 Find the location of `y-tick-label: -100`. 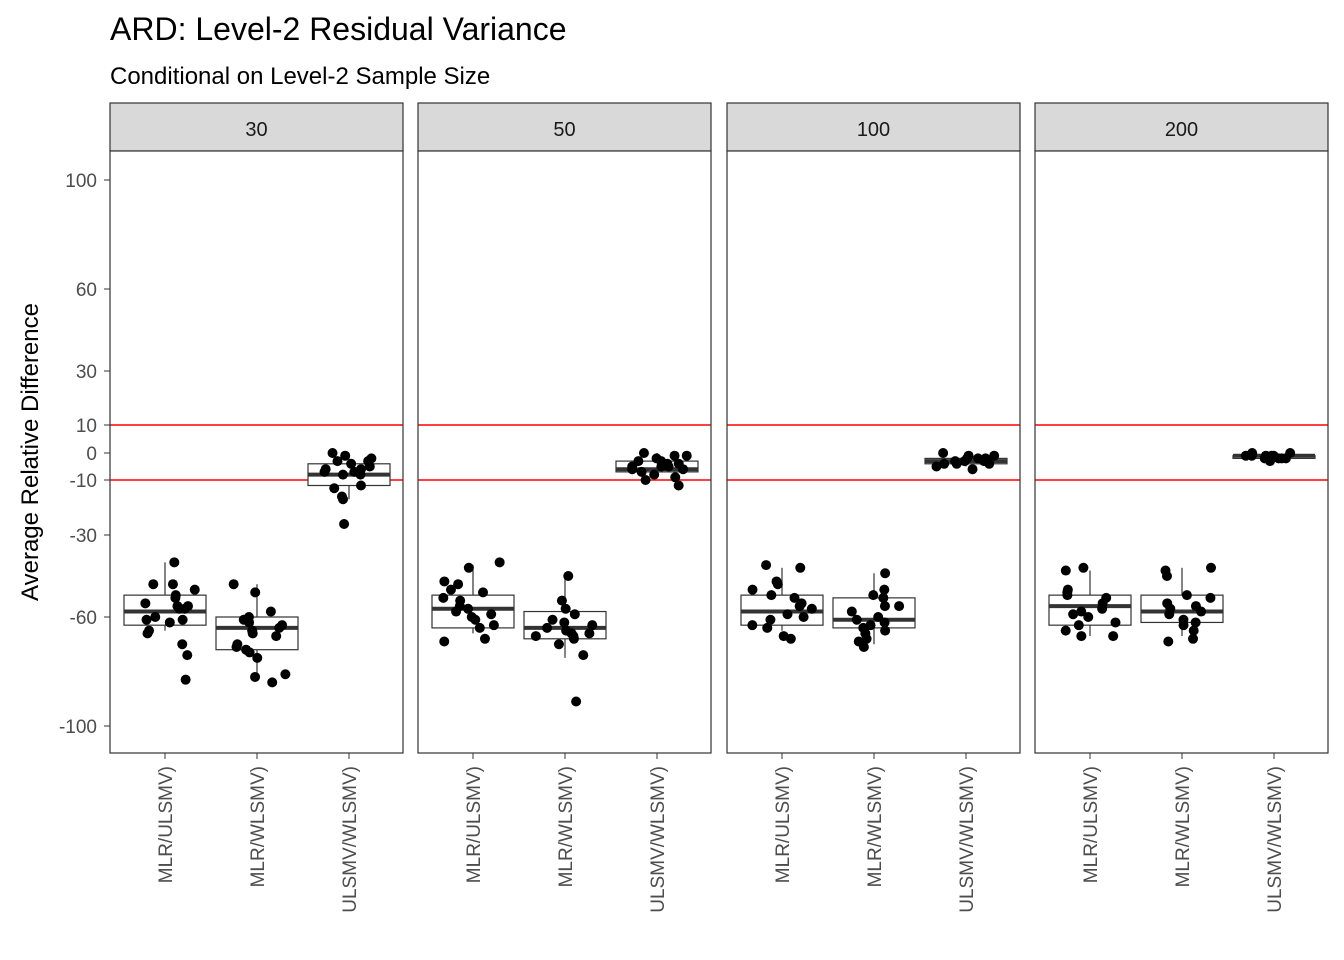

y-tick-label: -100 is located at coordinates (78, 727).